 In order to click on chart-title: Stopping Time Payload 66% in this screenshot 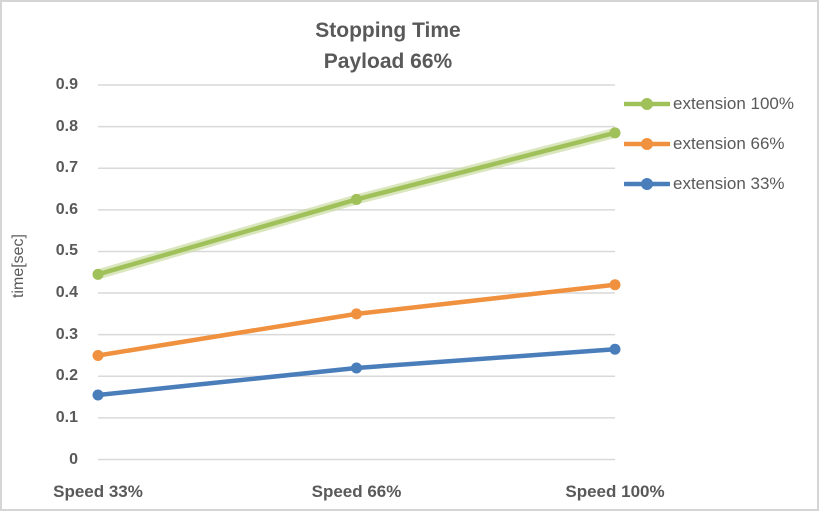, I will do `click(388, 46)`.